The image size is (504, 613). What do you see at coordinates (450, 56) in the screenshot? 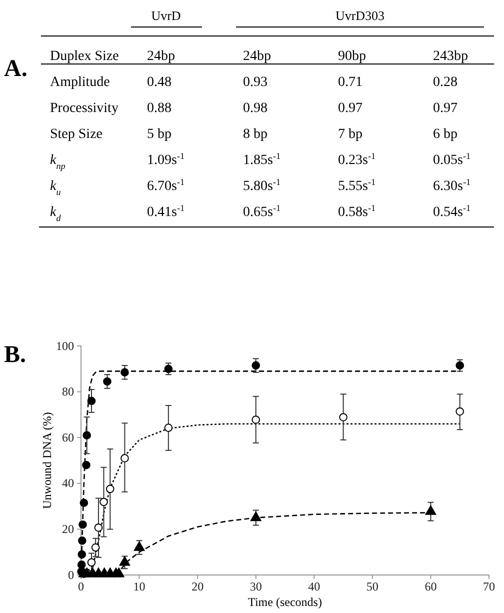
I see `text: 243bp` at bounding box center [450, 56].